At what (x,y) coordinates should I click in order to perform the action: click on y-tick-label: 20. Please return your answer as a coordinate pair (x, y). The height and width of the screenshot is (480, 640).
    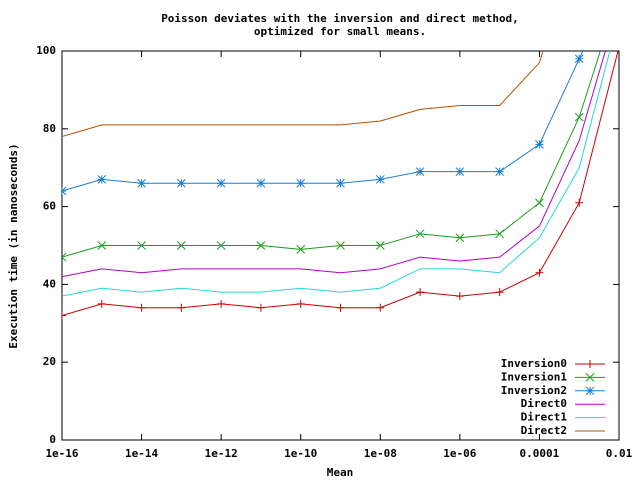
    Looking at the image, I should click on (49, 361).